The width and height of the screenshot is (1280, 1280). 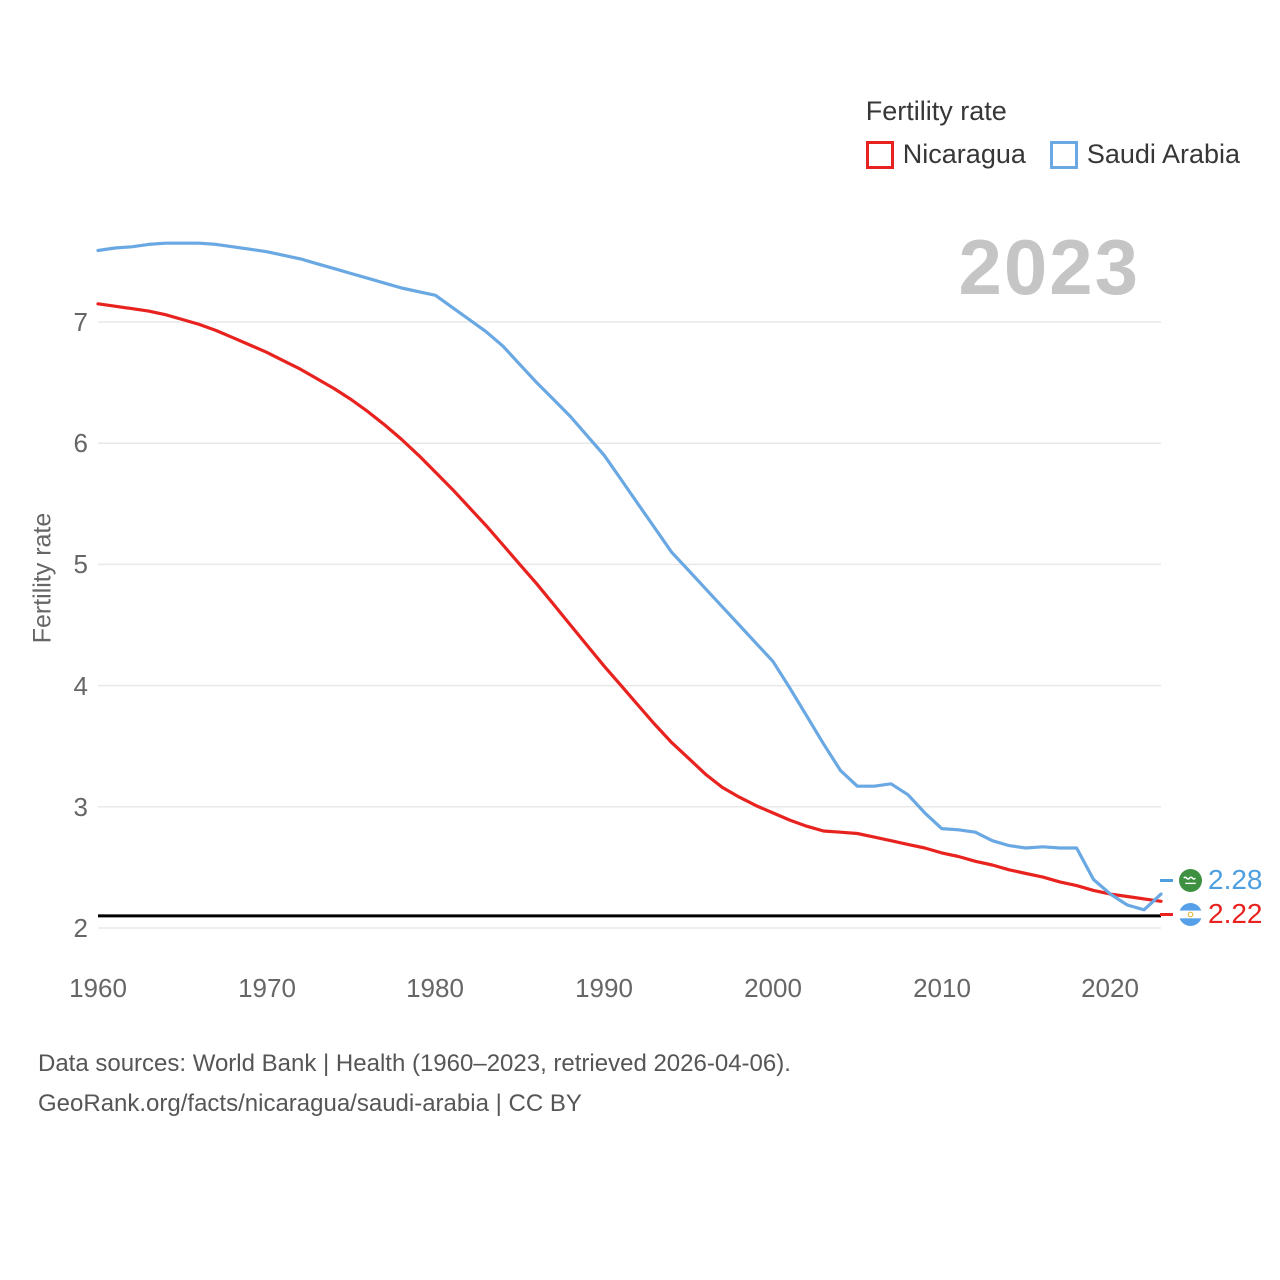 What do you see at coordinates (98, 988) in the screenshot?
I see `x-tick-label: 1960` at bounding box center [98, 988].